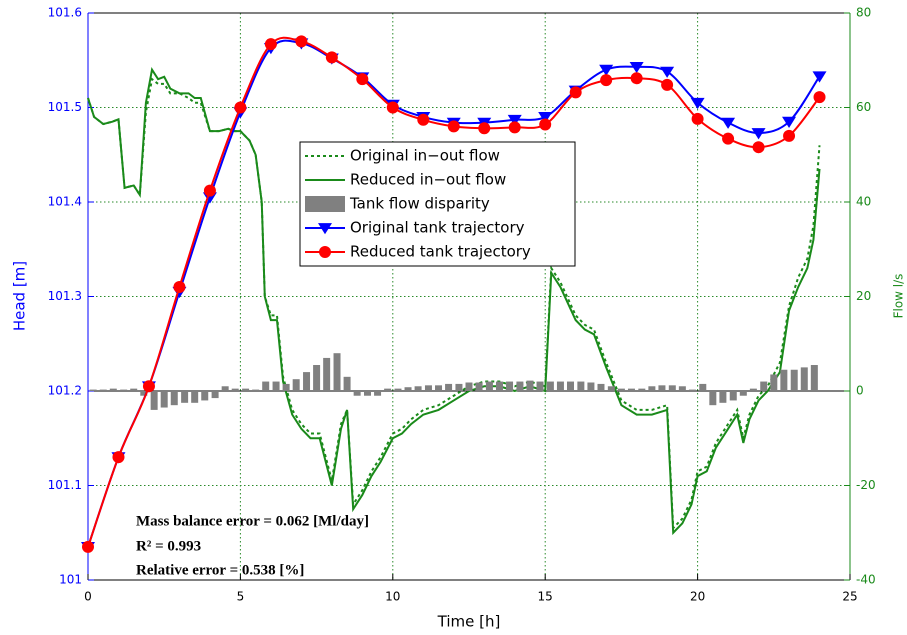  I want to click on x-tick-label: 15, so click(545, 597).